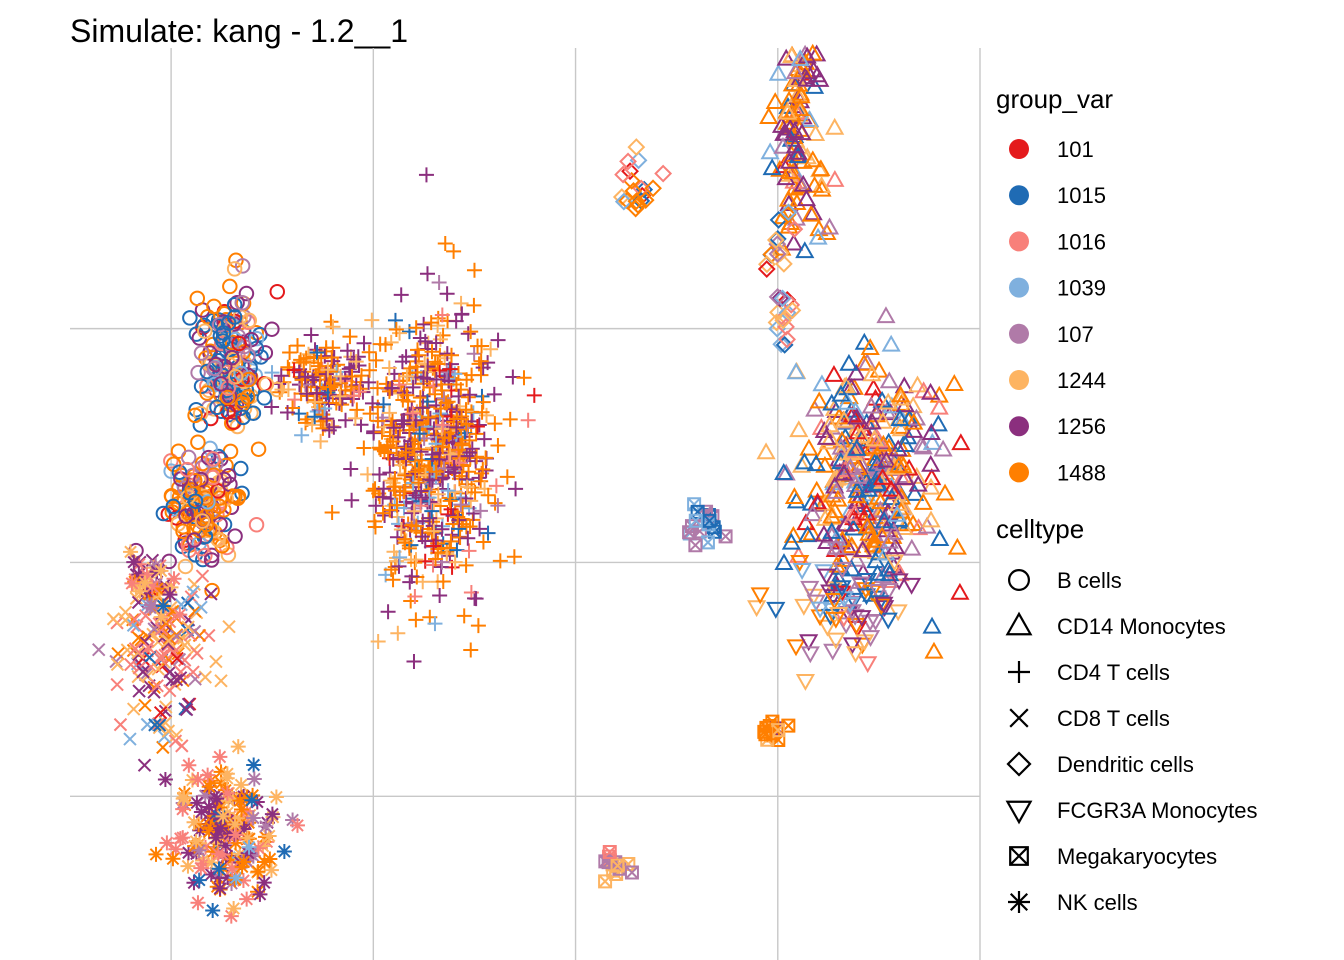  What do you see at coordinates (820, 610) in the screenshot?
I see `data-point-2055` at bounding box center [820, 610].